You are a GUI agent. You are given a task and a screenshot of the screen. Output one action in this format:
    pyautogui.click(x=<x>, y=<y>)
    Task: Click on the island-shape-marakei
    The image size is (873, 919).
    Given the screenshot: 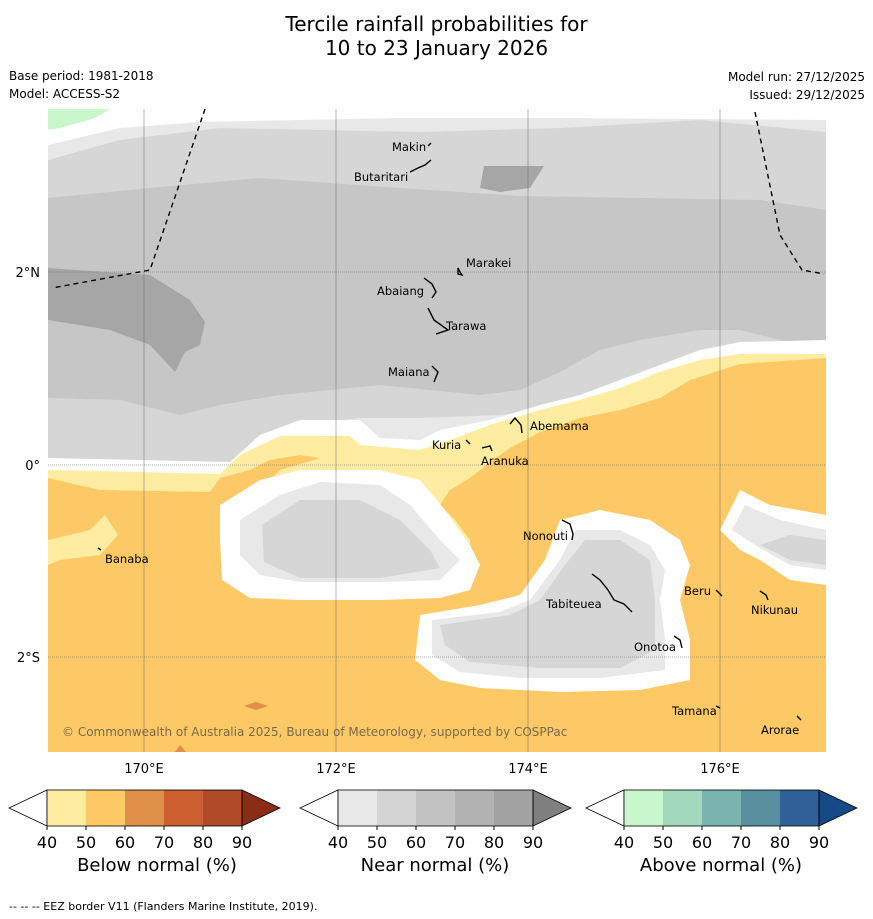 What is the action you would take?
    pyautogui.click(x=460, y=272)
    